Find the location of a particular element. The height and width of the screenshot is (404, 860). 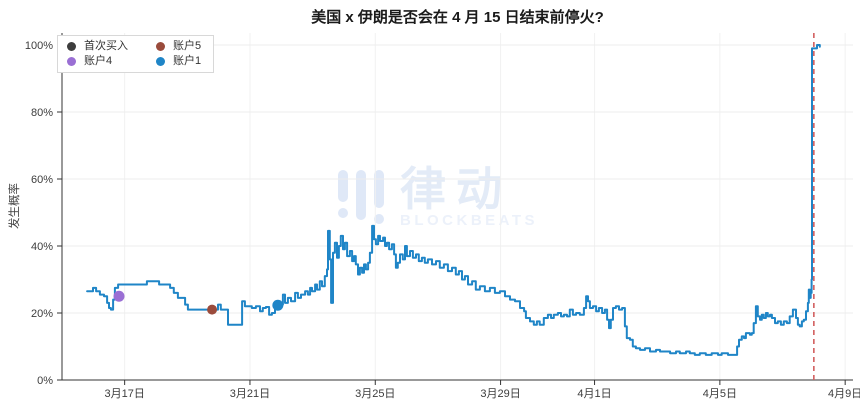

legend-item-account5: 账户5 is located at coordinates (178, 46).